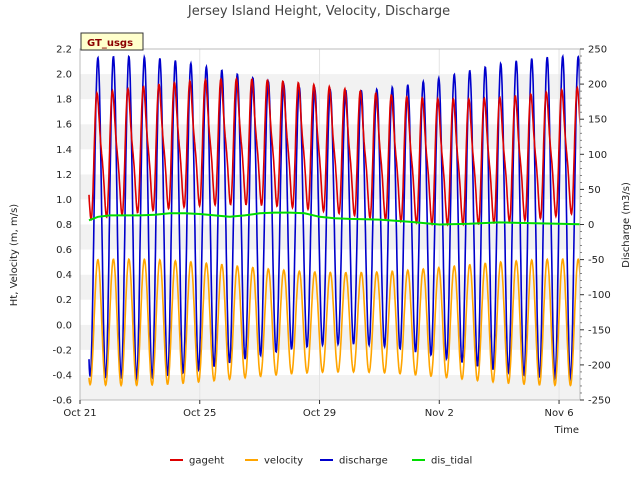 This screenshot has width=640, height=480. I want to click on right-tick-label: -250, so click(599, 401).